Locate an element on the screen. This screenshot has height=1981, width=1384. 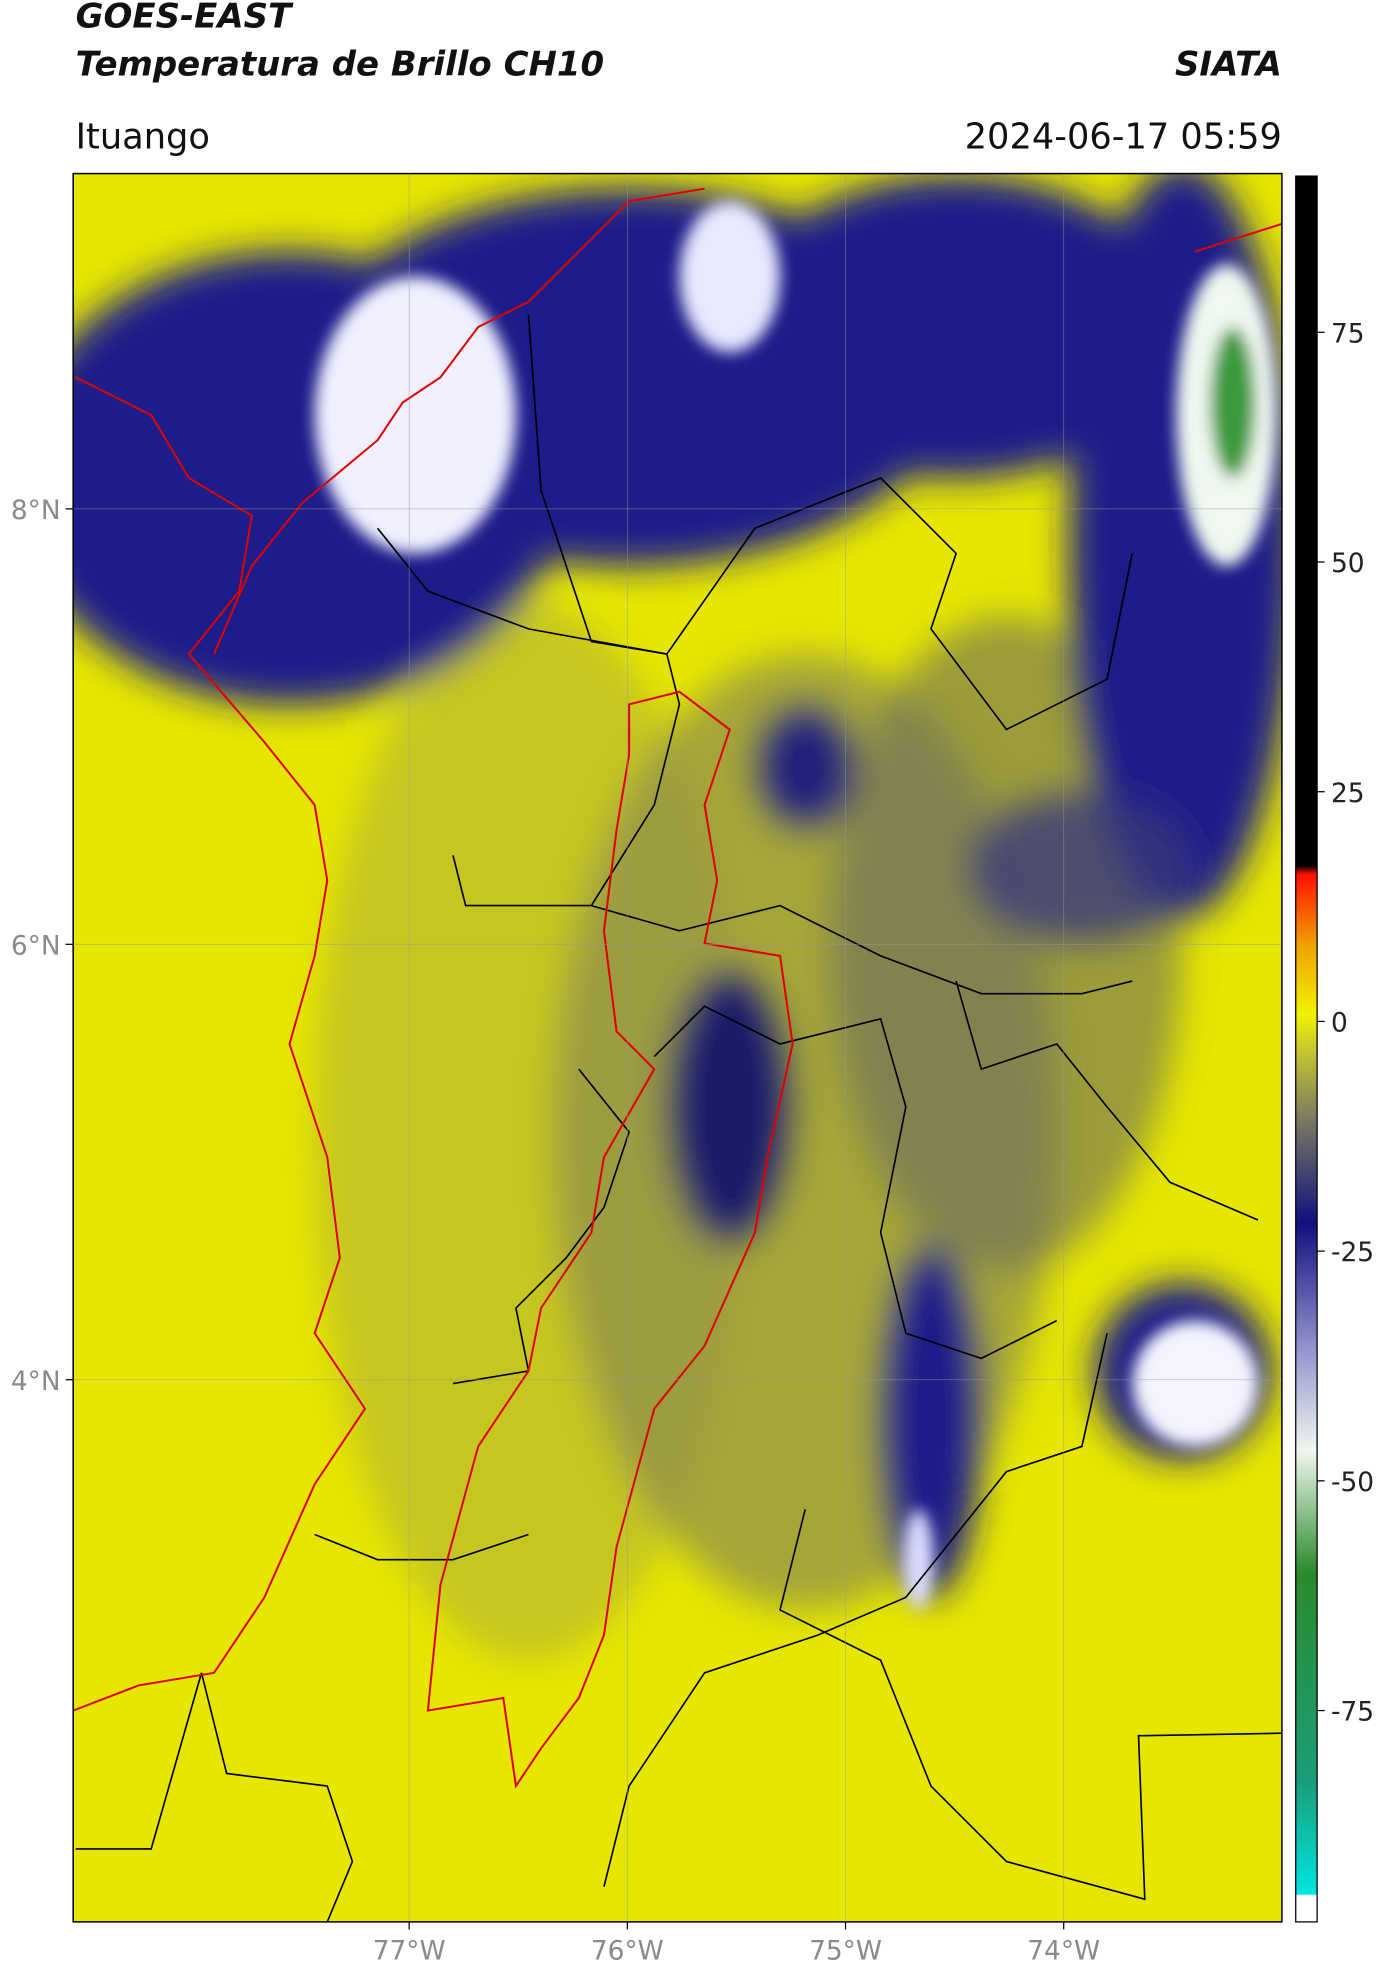
y-tick-label: 8°N is located at coordinates (36, 510).